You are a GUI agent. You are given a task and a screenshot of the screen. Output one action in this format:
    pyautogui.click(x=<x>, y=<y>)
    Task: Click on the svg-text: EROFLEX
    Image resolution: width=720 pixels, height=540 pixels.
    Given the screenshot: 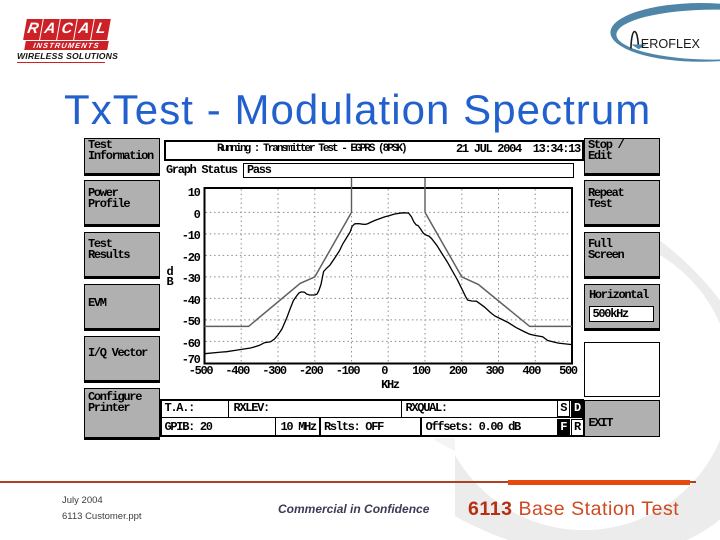 What is the action you would take?
    pyautogui.click(x=671, y=44)
    